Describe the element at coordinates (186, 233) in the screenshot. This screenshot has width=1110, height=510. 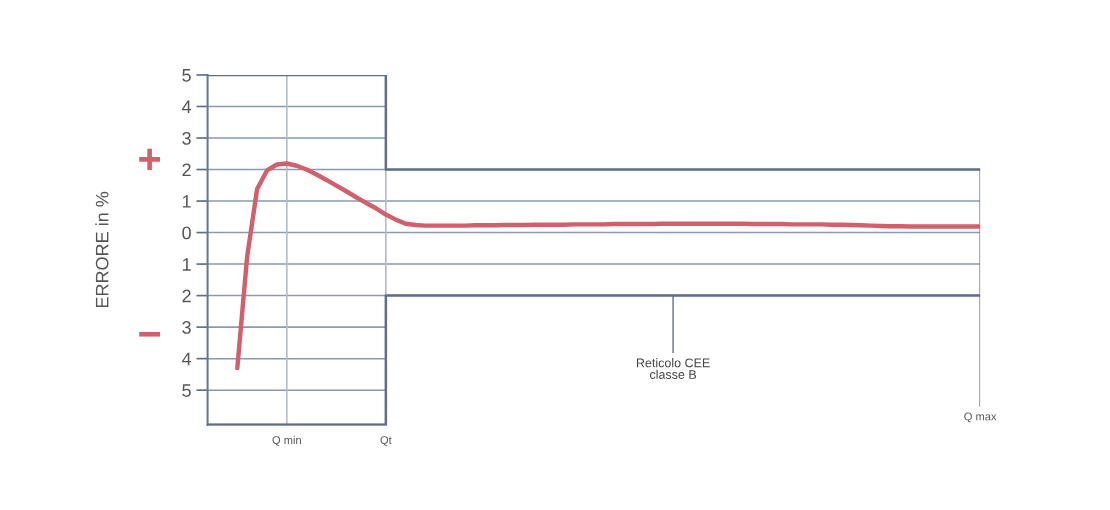
I see `y-tick-label: 0` at that location.